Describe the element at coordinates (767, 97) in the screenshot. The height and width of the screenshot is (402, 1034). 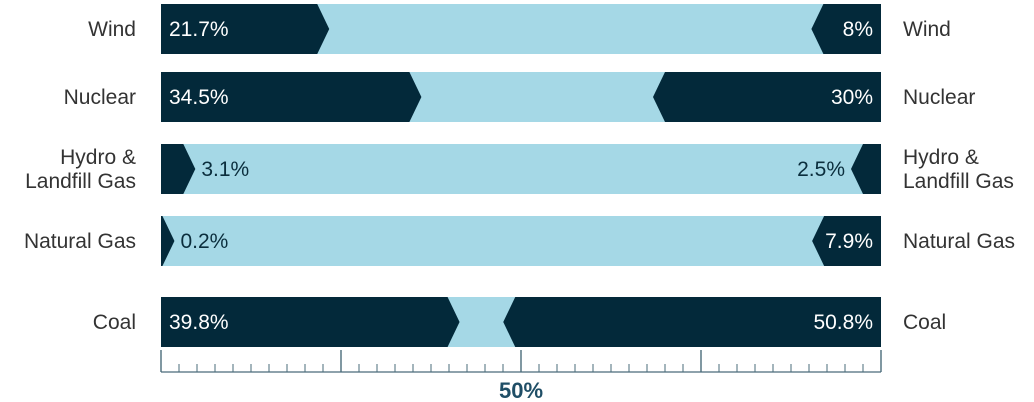
I see `bar-right-nuclear` at that location.